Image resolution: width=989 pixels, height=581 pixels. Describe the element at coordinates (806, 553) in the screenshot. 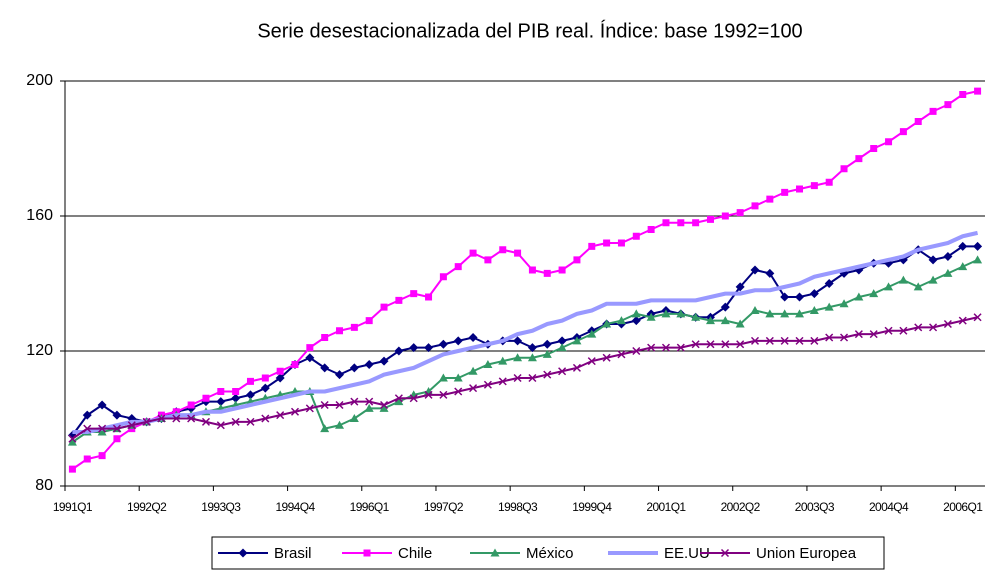

I see `legend-label: Union Europea` at that location.